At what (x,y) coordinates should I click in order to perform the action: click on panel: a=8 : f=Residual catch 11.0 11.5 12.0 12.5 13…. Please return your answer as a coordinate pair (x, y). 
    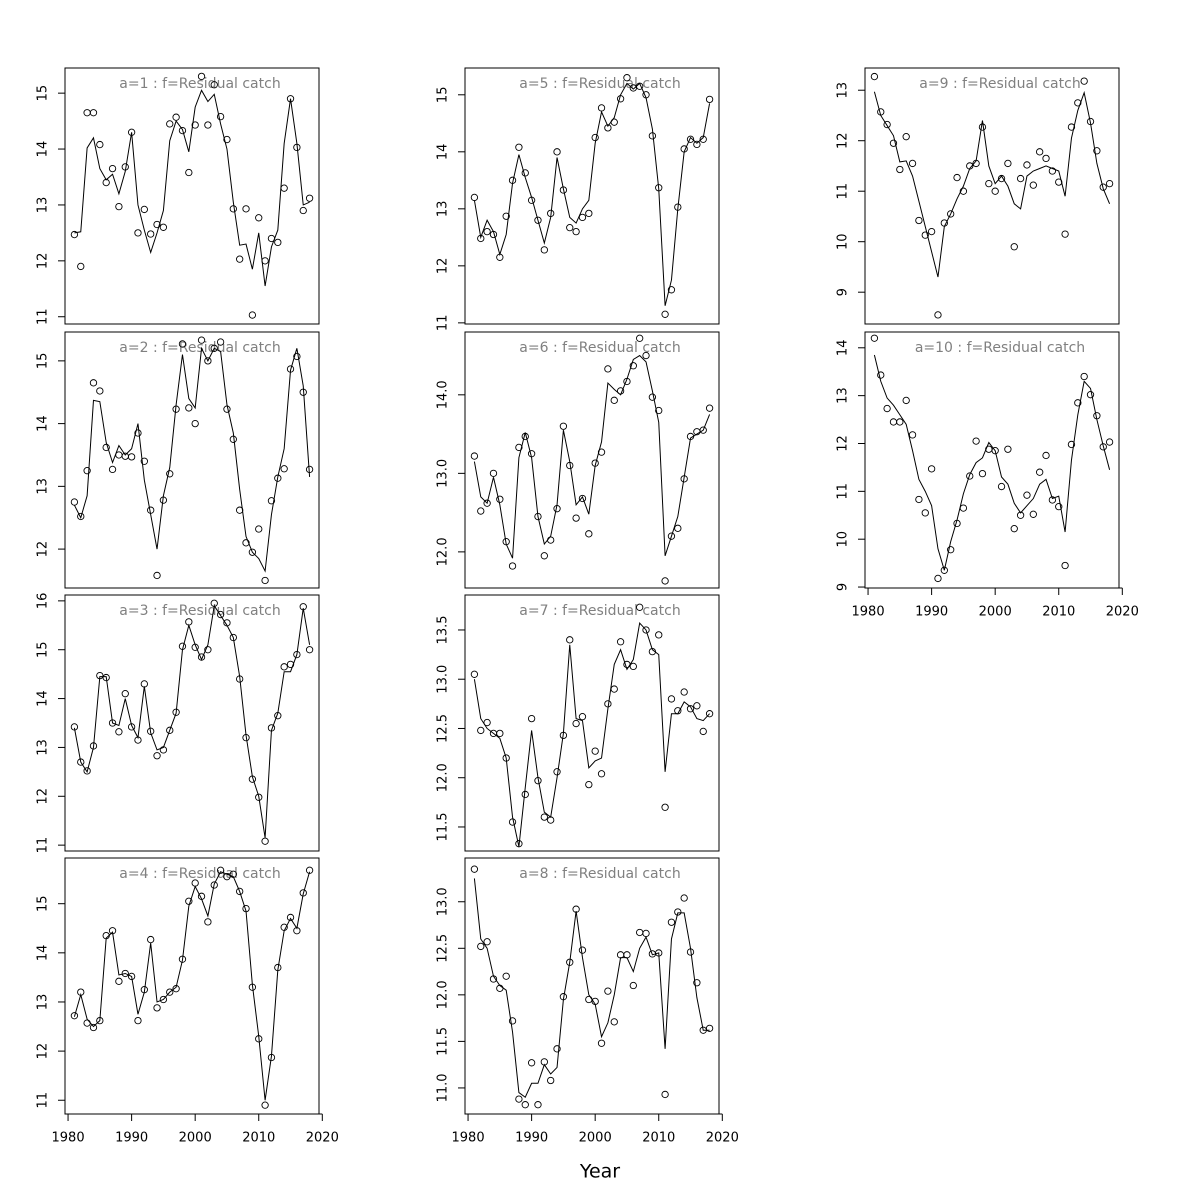
    Looking at the image, I should click on (587, 1001).